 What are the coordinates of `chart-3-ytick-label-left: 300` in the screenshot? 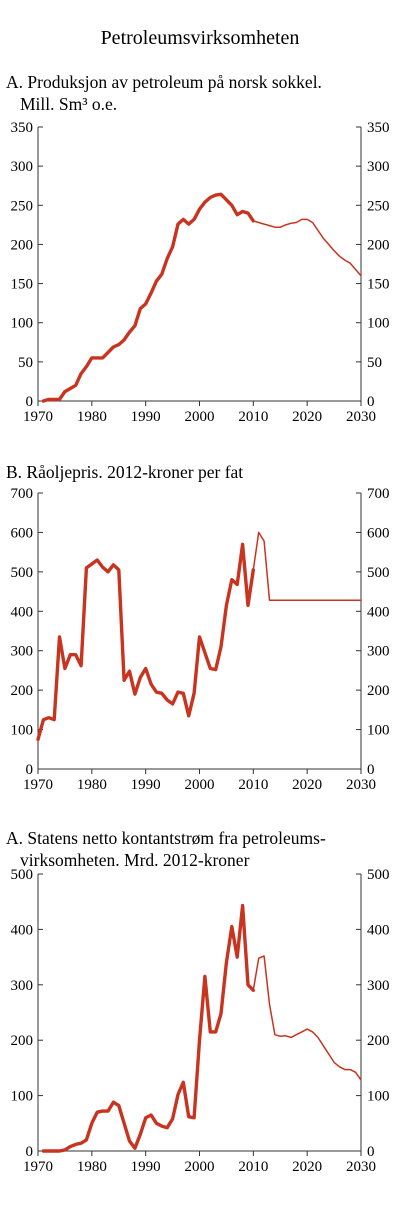 It's located at (22, 986).